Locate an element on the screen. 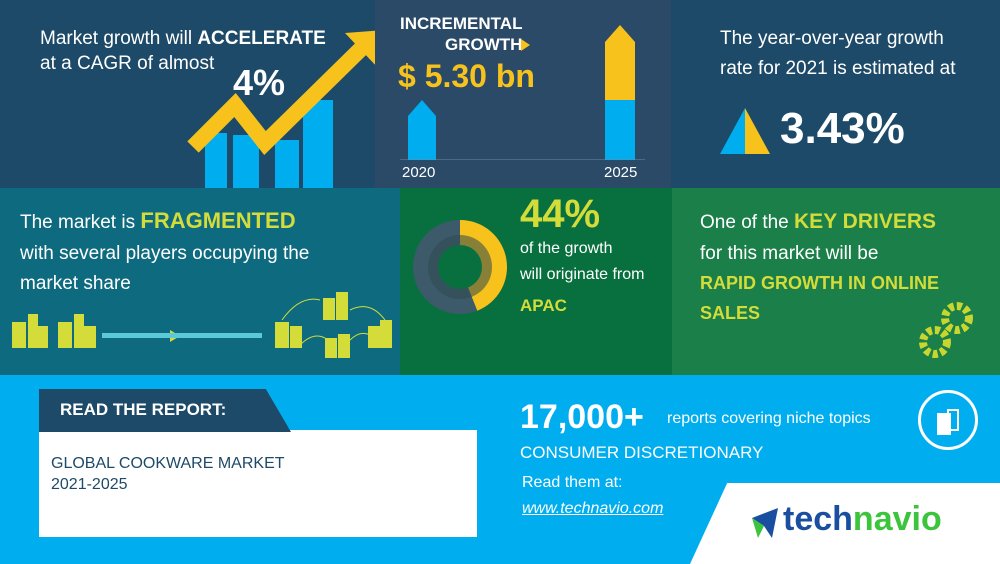 This screenshot has width=1000, height=564. fragmented-line2: with several players occupying the is located at coordinates (165, 253).